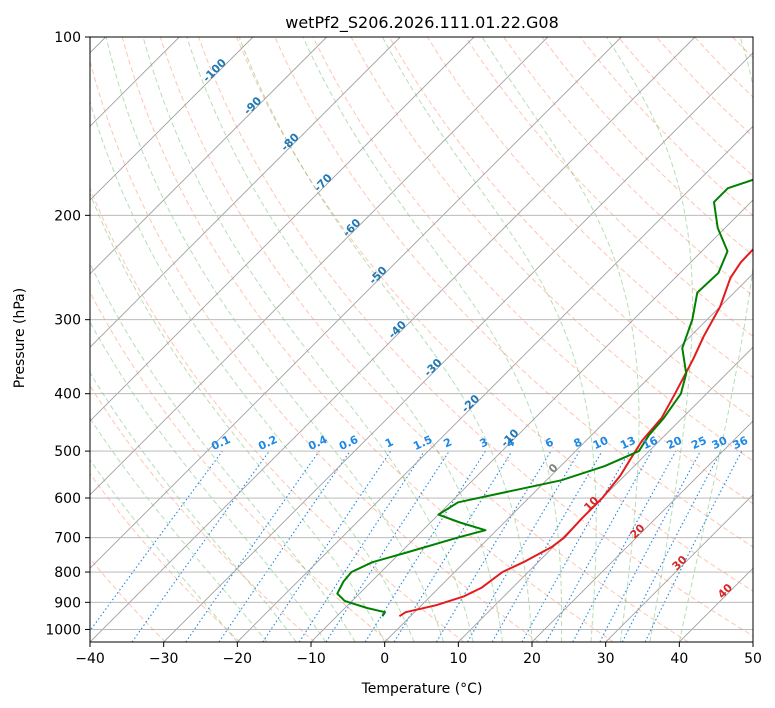  I want to click on y-tick-label: 100, so click(67, 38).